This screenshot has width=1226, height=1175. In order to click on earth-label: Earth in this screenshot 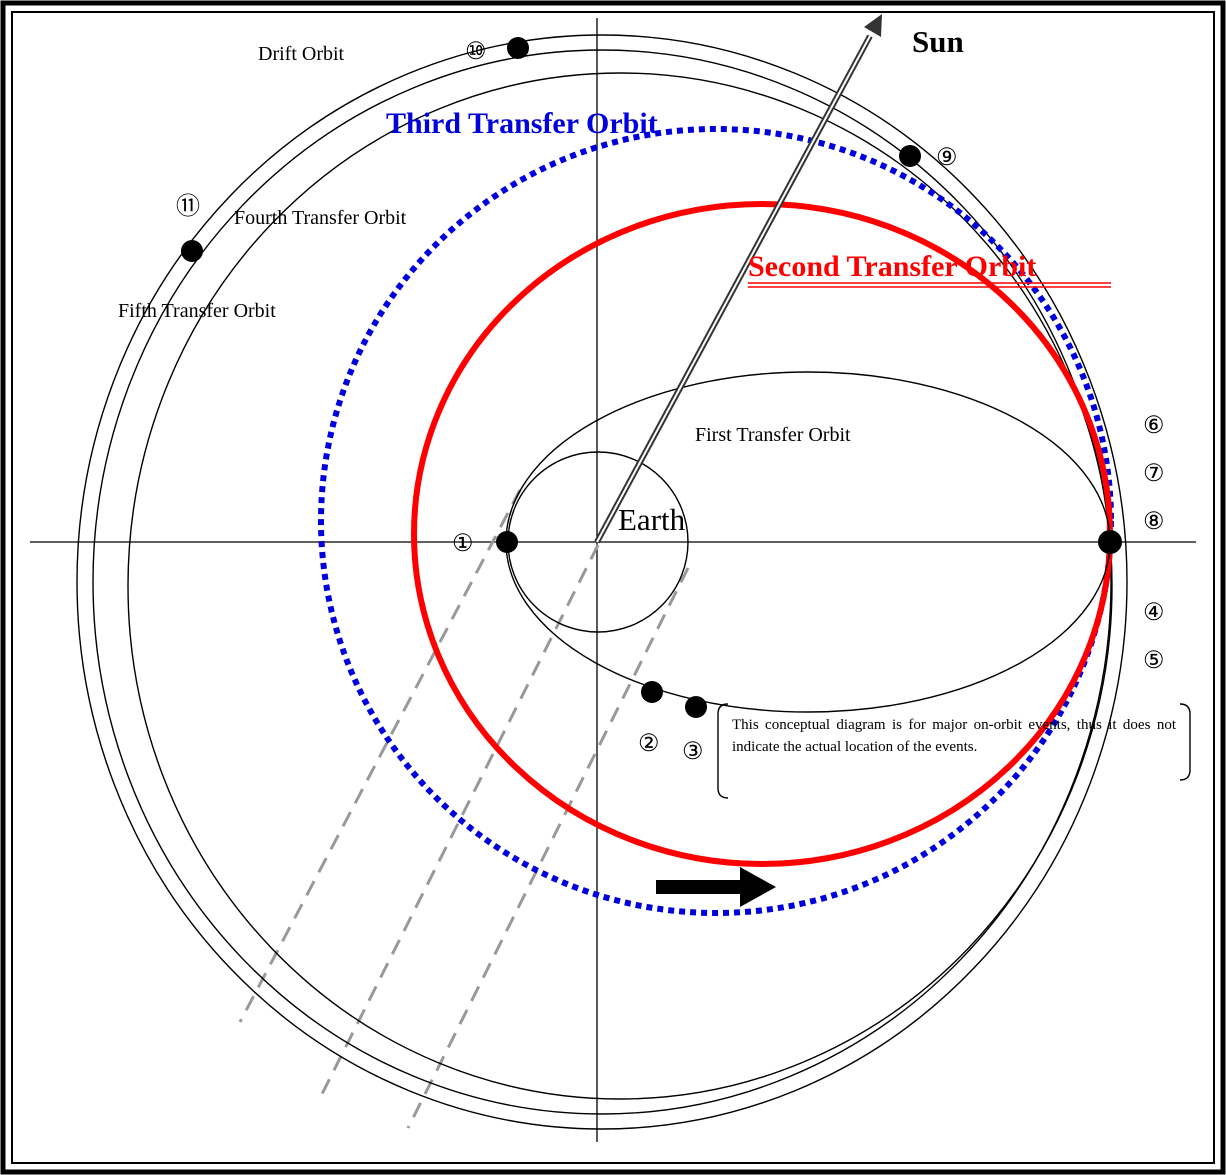, I will do `click(652, 519)`.